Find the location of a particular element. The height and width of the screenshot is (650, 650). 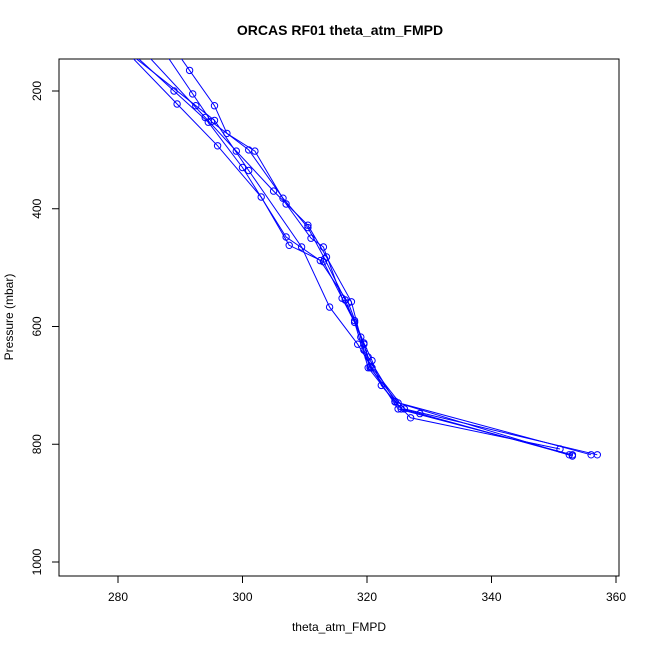

x-tick-label: 280 is located at coordinates (118, 597).